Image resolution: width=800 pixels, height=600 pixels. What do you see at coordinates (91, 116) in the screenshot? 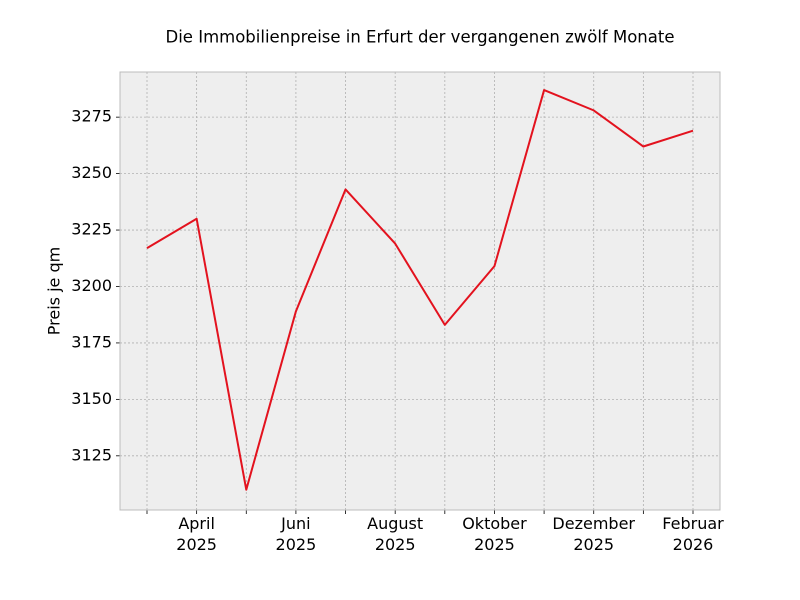
I see `y-tick-label: 3275` at bounding box center [91, 116].